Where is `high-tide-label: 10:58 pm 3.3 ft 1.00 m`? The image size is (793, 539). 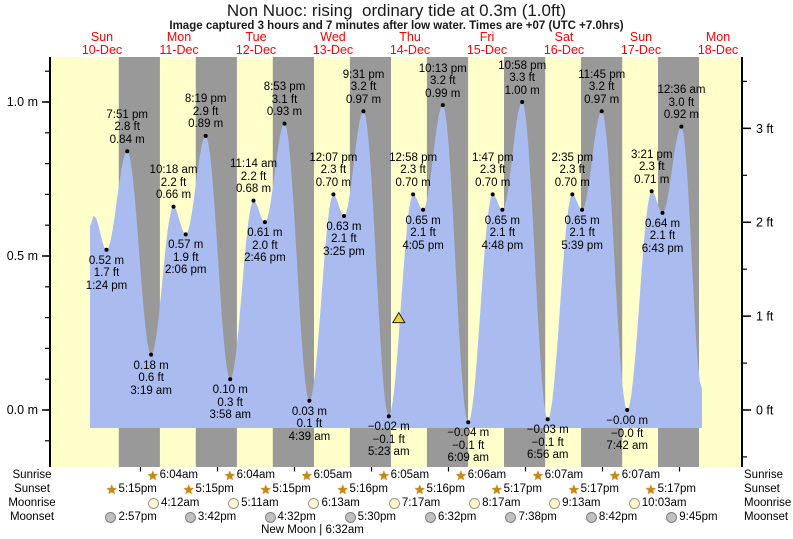
high-tide-label: 10:58 pm 3.3 ft 1.00 m is located at coordinates (522, 78).